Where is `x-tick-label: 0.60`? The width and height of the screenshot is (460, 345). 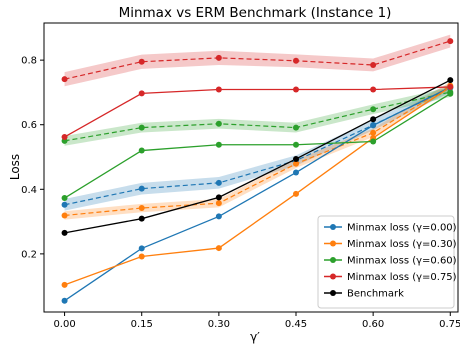
x-tick-label: 0.60 is located at coordinates (373, 324).